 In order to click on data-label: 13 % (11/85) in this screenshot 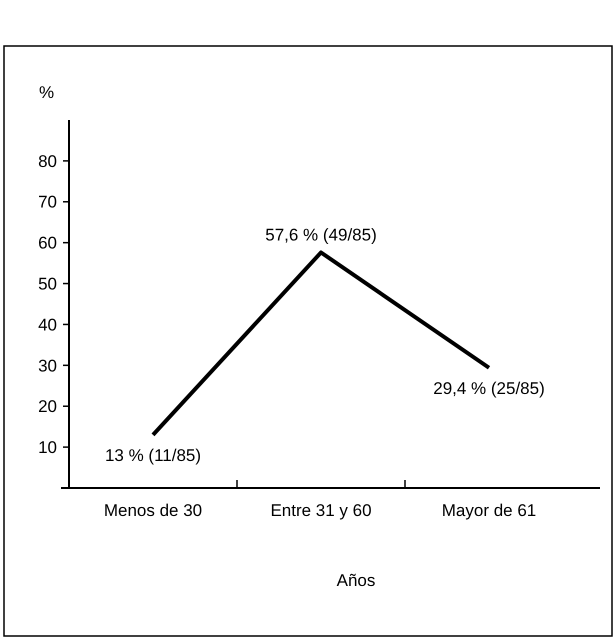, I will do `click(153, 455)`.